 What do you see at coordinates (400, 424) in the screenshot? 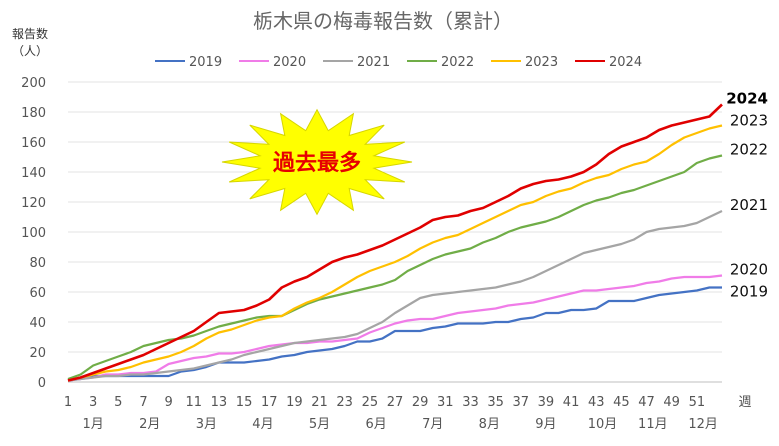
I see `month-labels: 1月 2月 3月 4月 5月 6月 7月 8月 9月 10月 11月 12月` at bounding box center [400, 424].